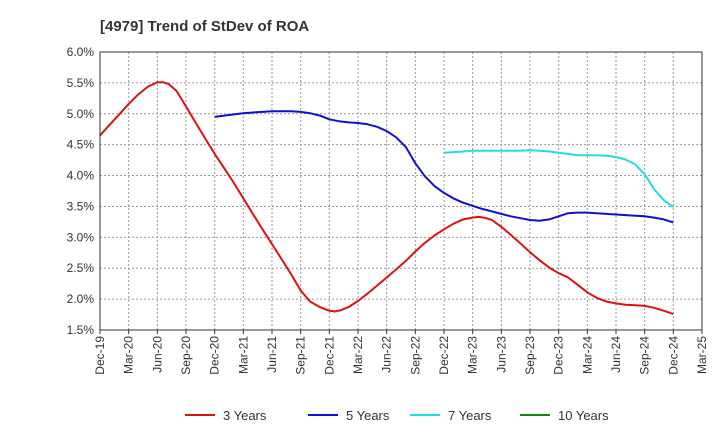  Describe the element at coordinates (81, 299) in the screenshot. I see `y-tick-label: 2.0%` at that location.